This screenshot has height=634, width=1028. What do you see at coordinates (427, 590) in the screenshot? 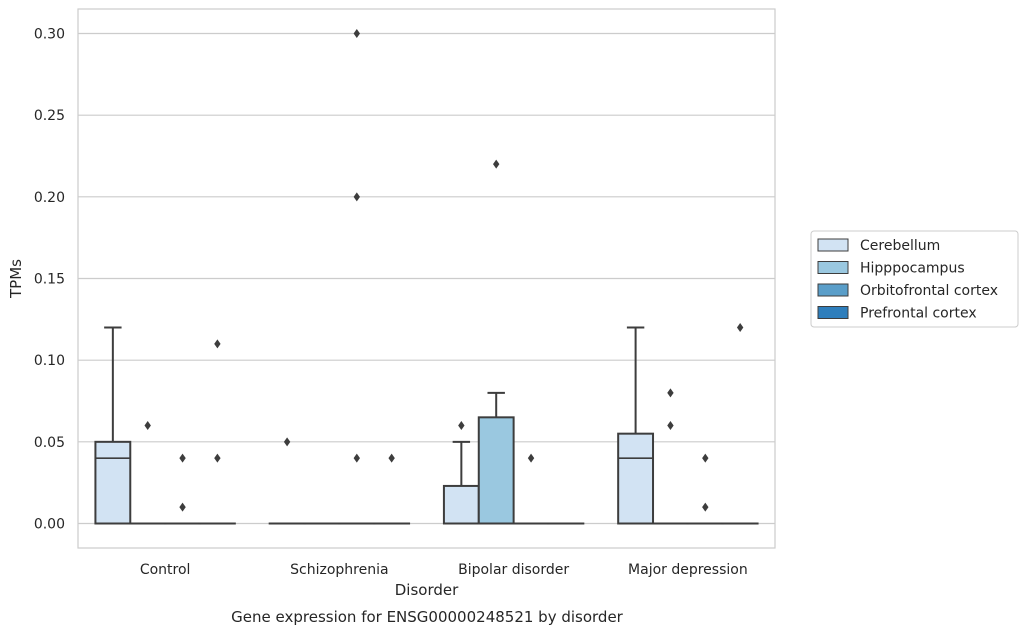
I see `x-axis-title: Disorder` at bounding box center [427, 590].